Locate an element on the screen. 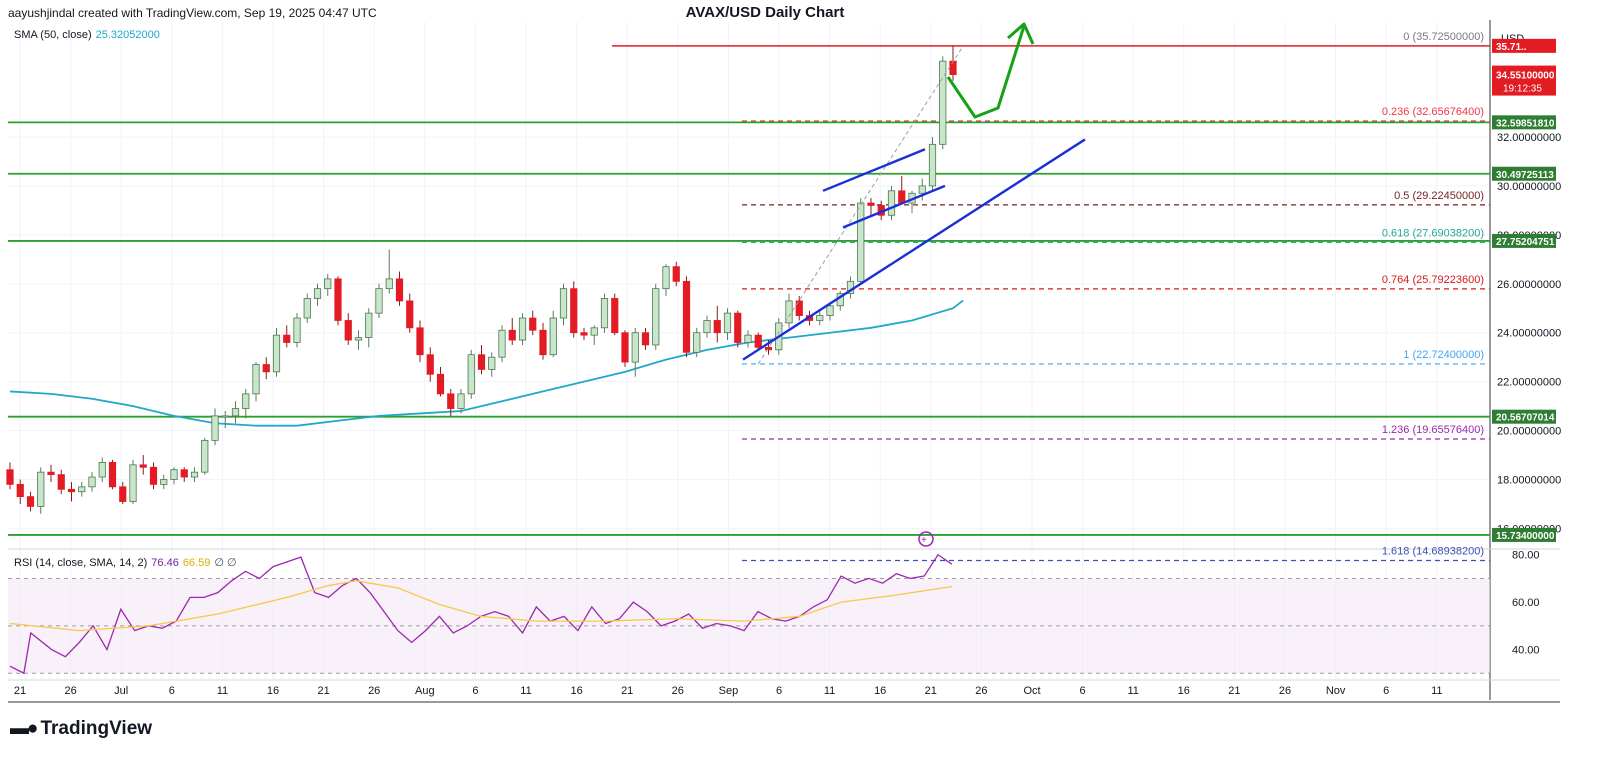 This screenshot has width=1600, height=770. time-tick-label: 11 is located at coordinates (222, 691).